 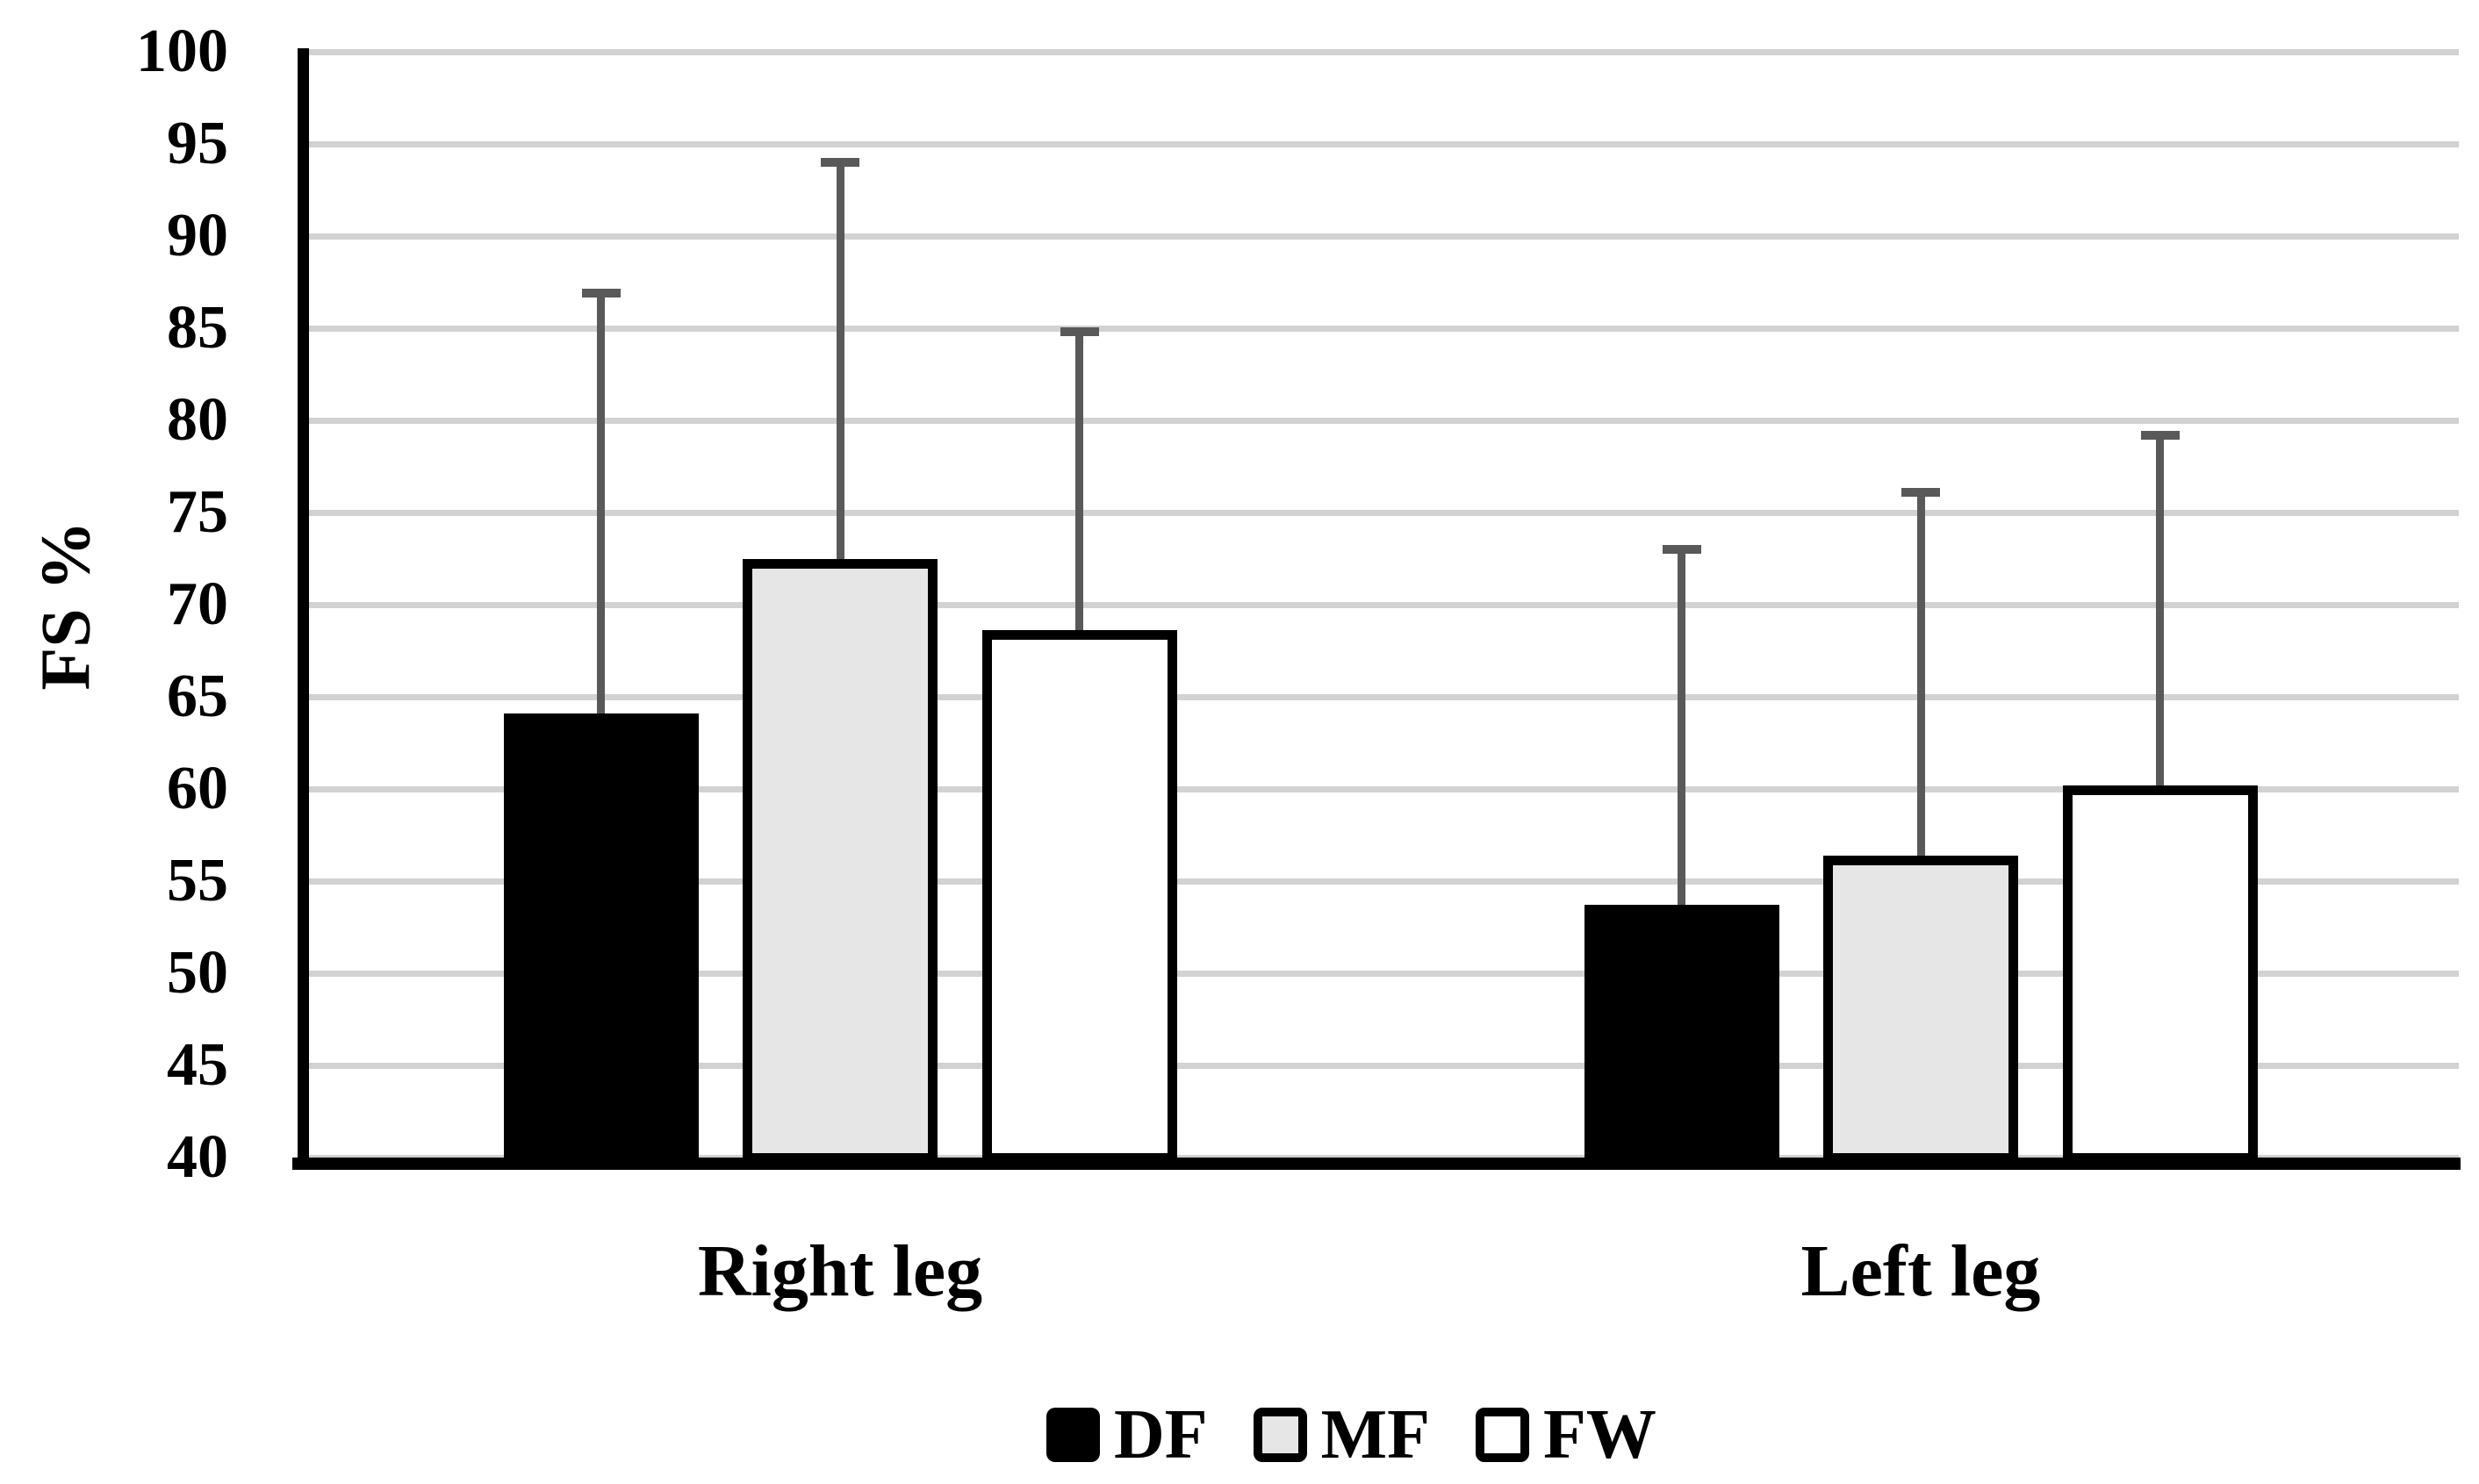 What do you see at coordinates (197, 420) in the screenshot?
I see `y-tick-label-80: 80` at bounding box center [197, 420].